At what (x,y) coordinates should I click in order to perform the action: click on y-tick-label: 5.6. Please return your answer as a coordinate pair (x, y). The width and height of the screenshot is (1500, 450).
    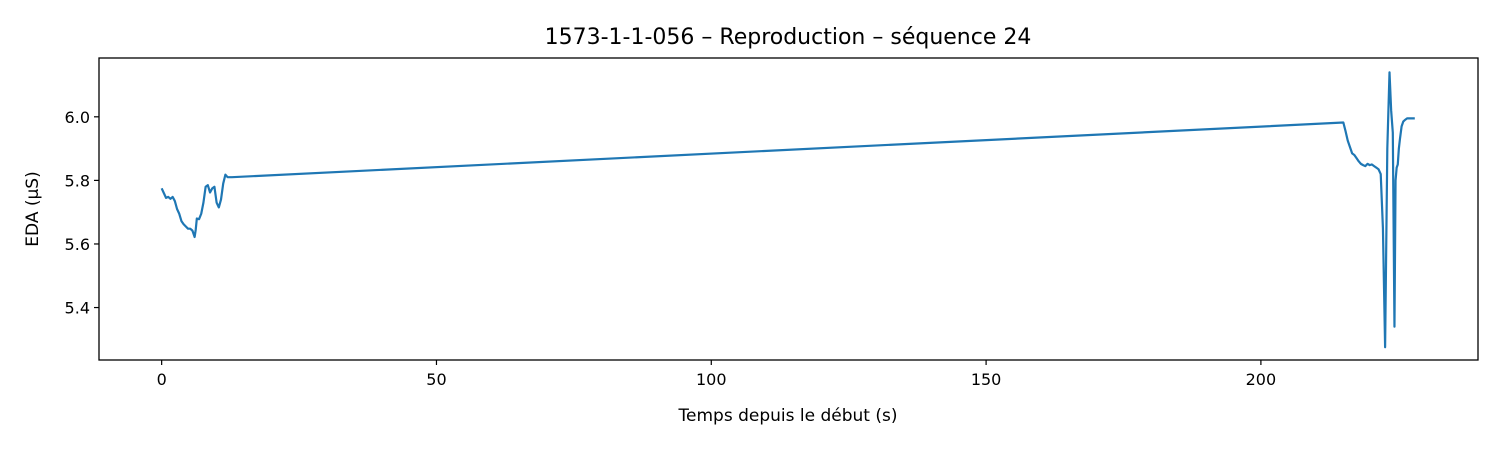
    Looking at the image, I should click on (77, 244).